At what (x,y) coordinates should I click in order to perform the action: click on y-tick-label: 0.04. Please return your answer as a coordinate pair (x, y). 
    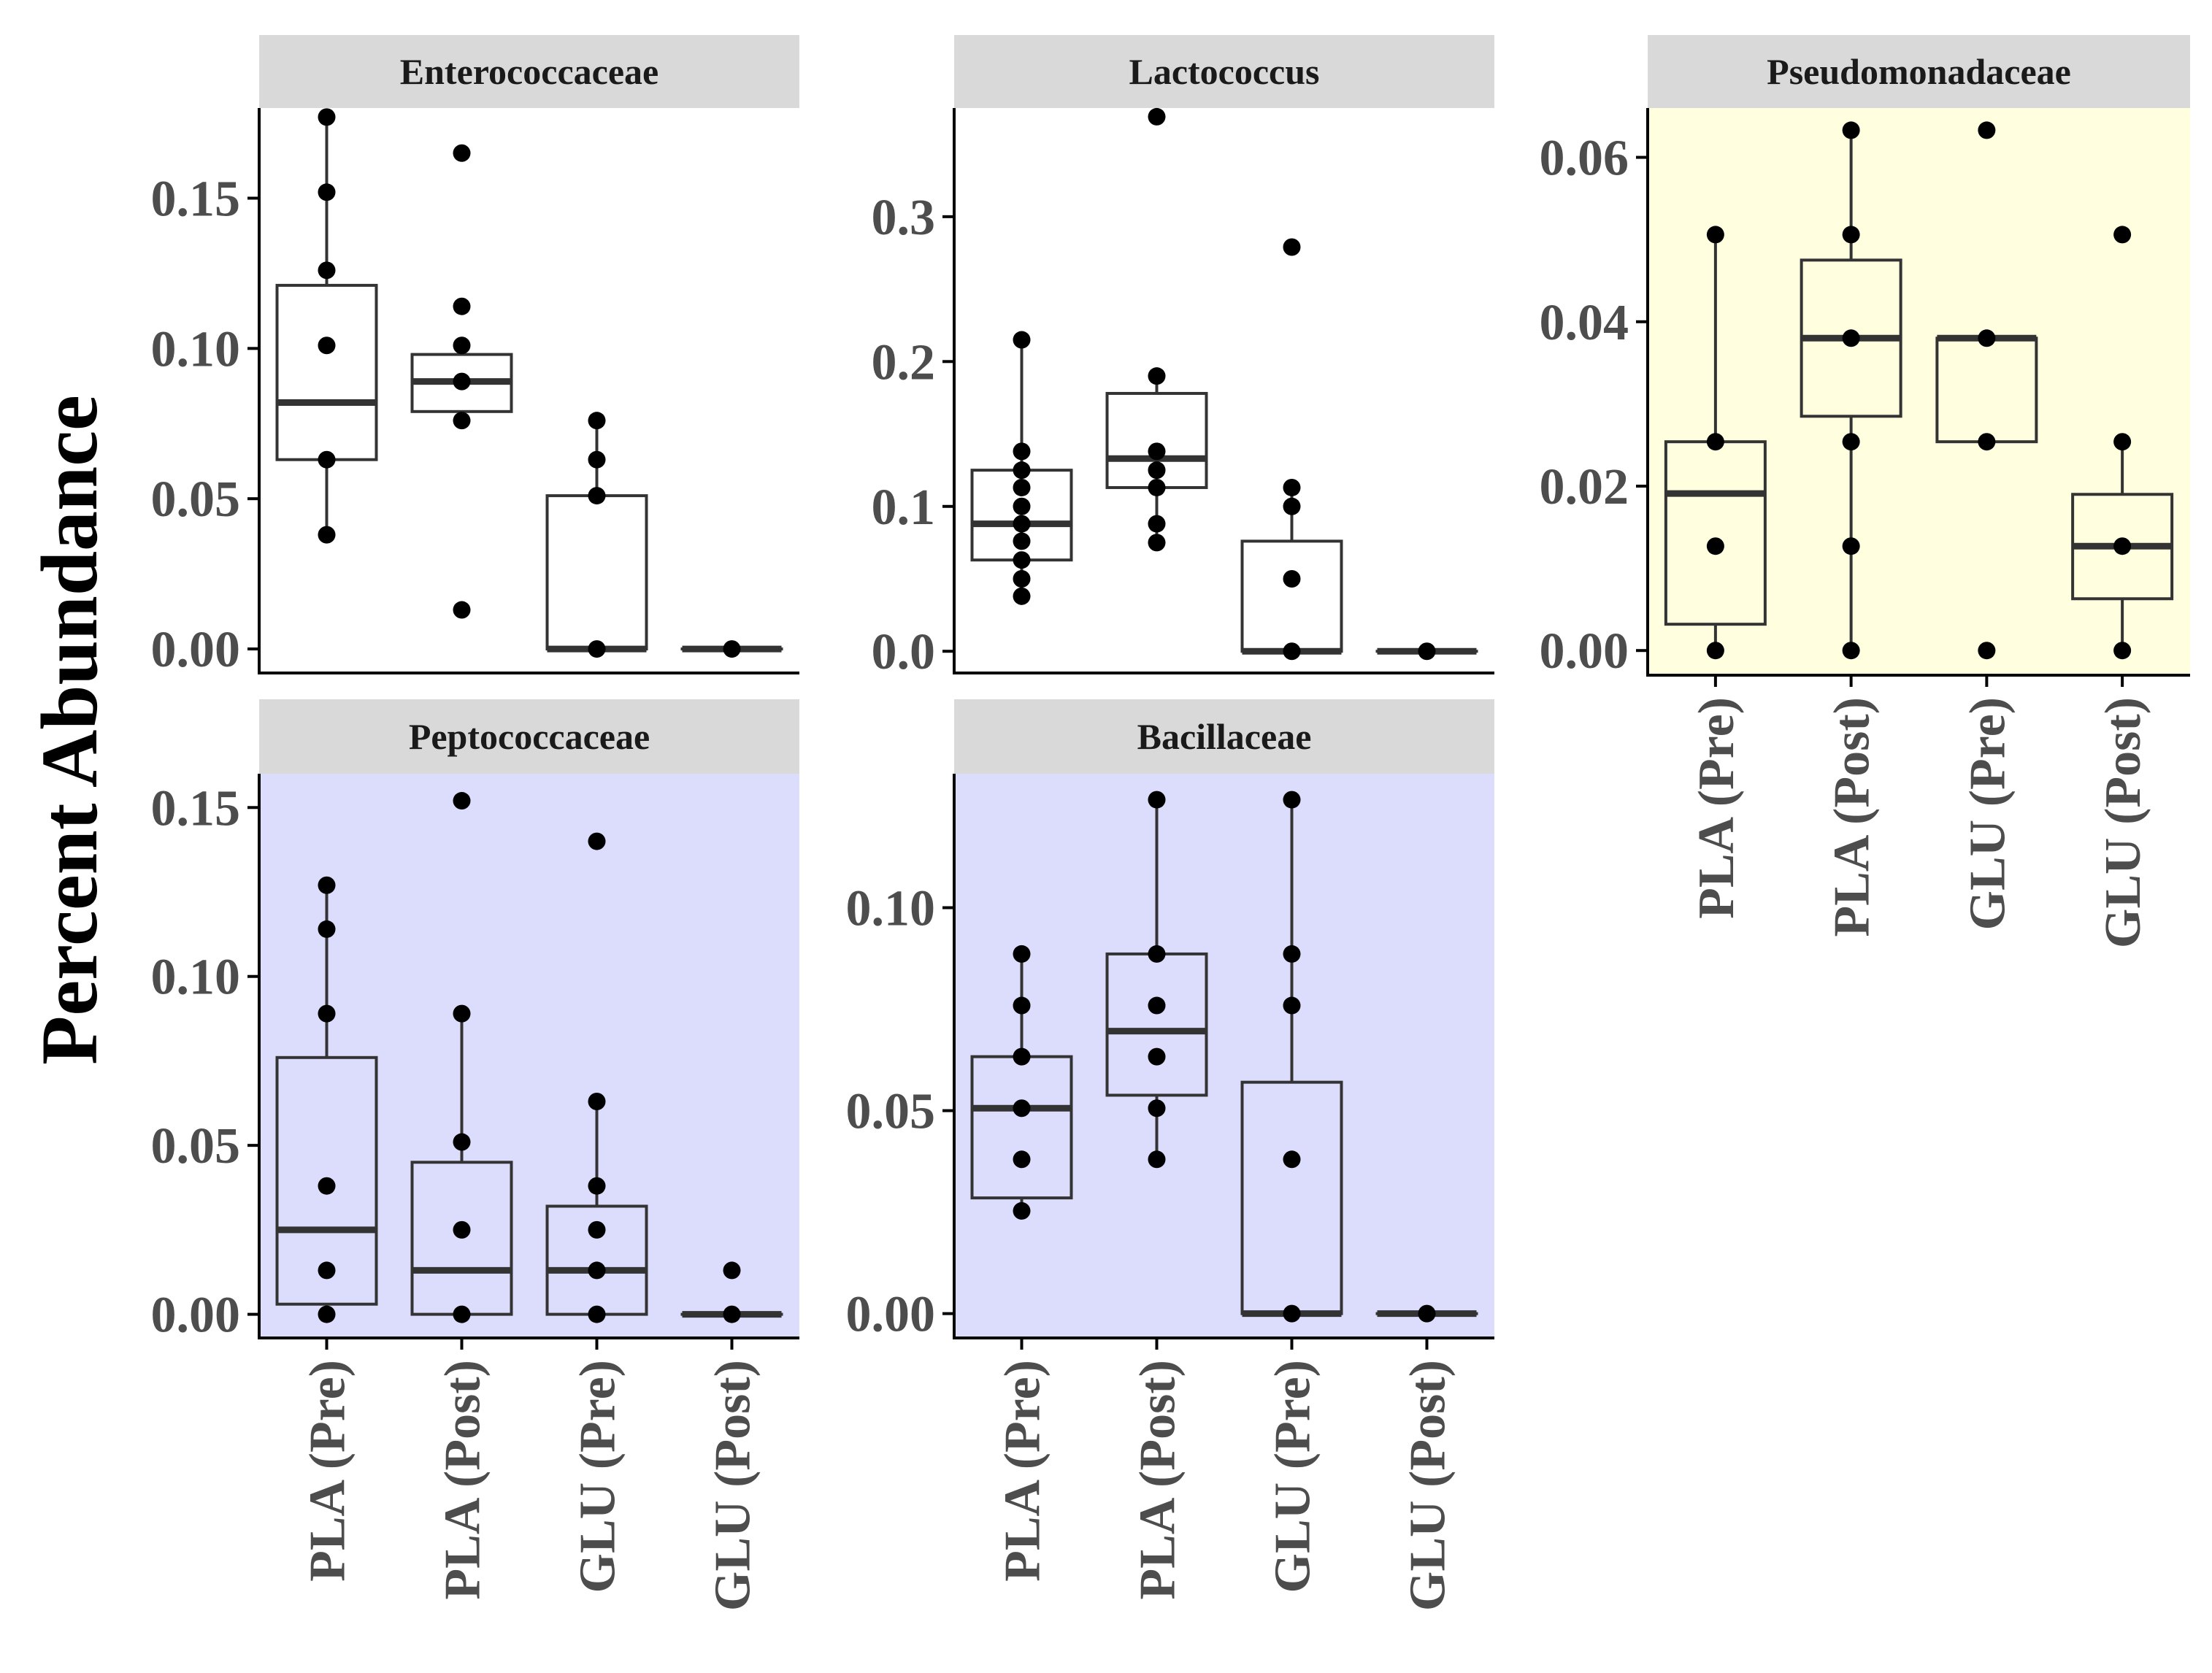
    Looking at the image, I should click on (1584, 323).